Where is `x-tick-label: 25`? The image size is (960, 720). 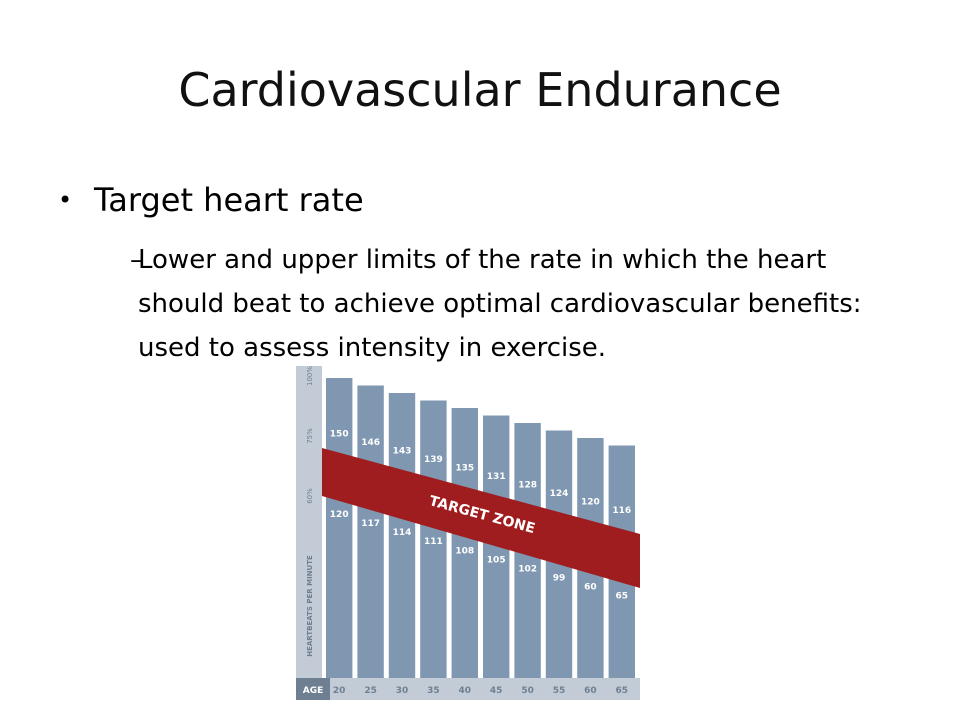 x-tick-label: 25 is located at coordinates (370, 691).